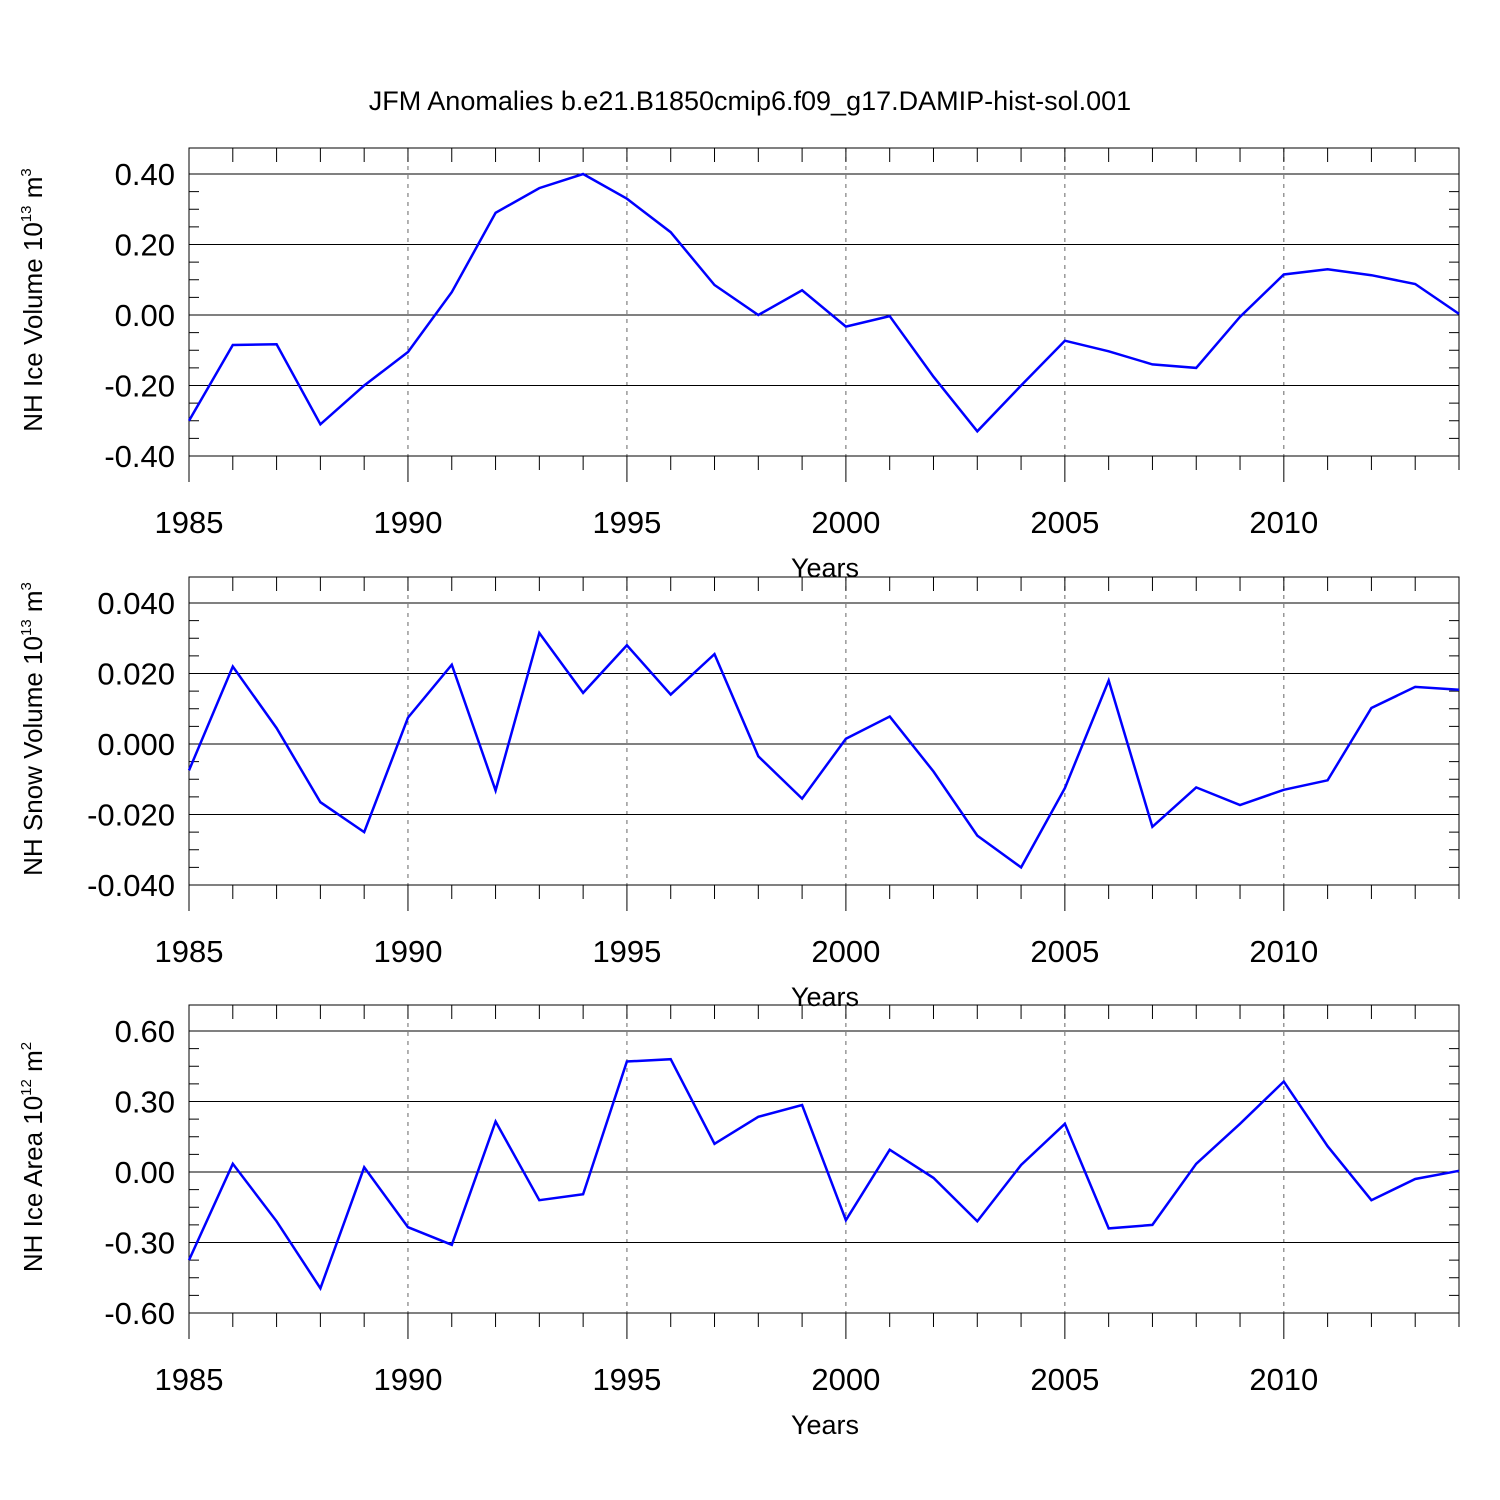 The height and width of the screenshot is (1500, 1500). Describe the element at coordinates (145, 1031) in the screenshot. I see `y-tick-label: 0.60` at that location.